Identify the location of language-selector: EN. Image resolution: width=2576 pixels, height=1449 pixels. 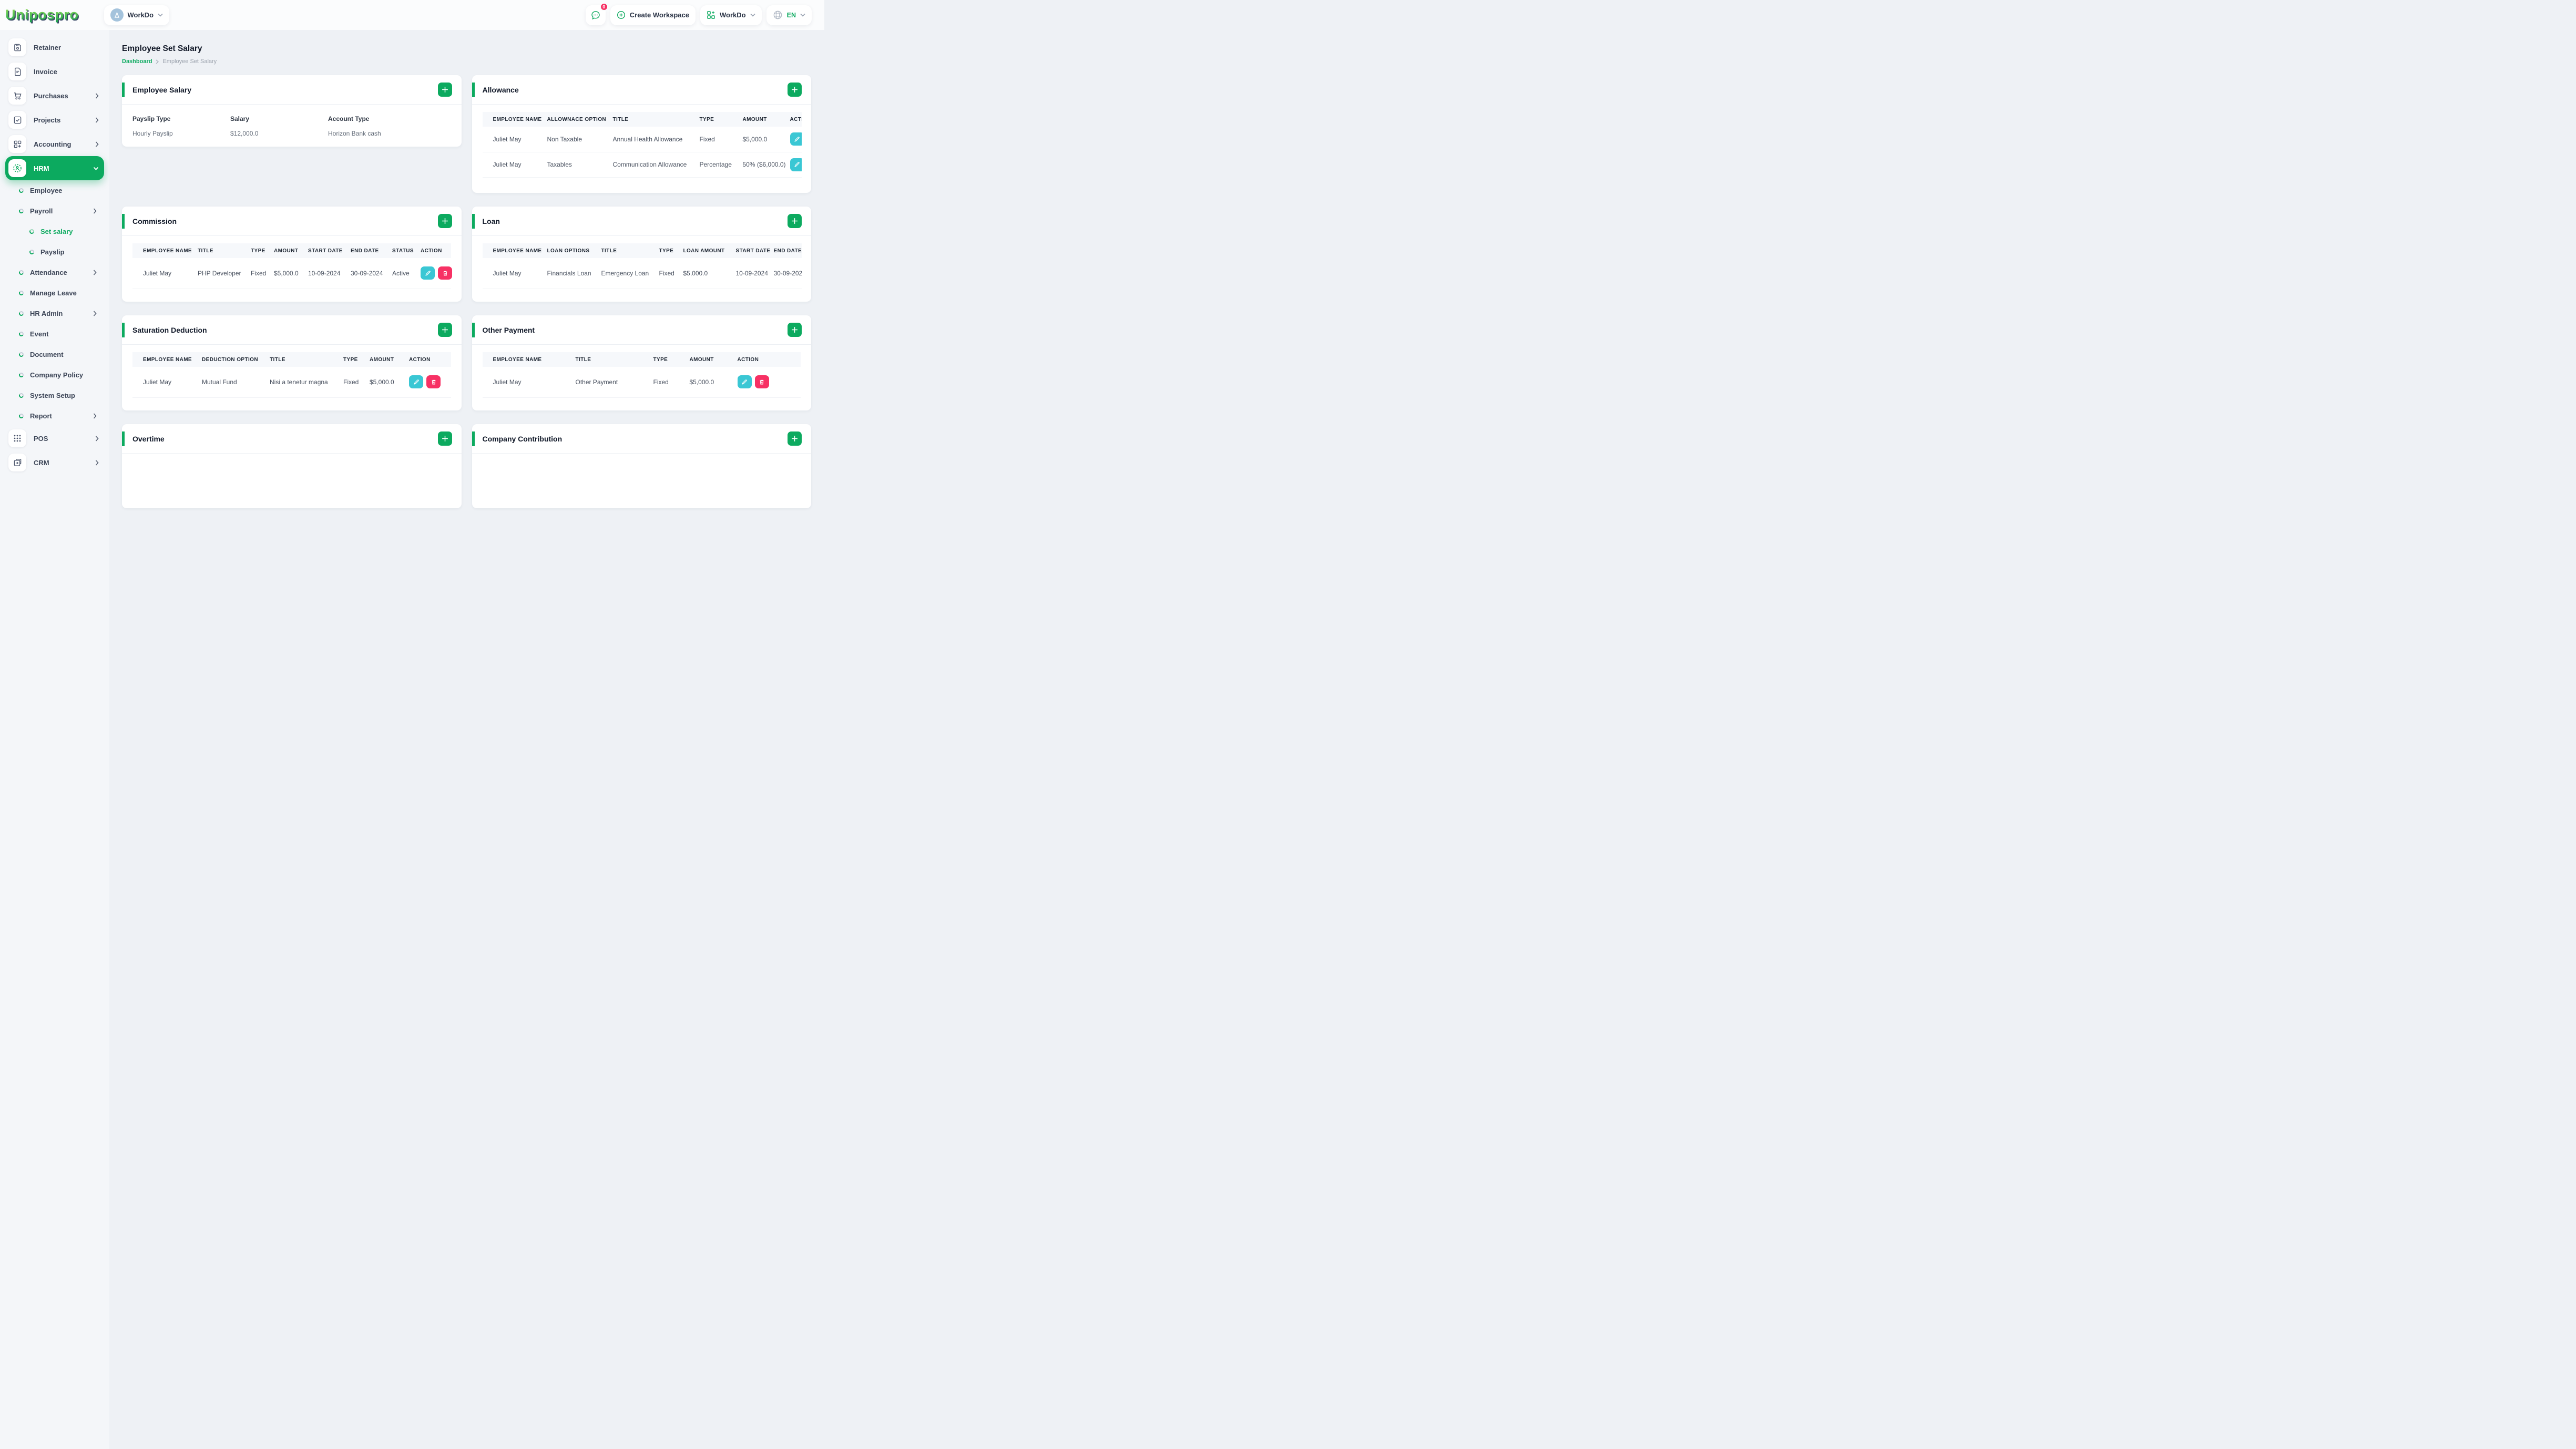
(789, 15).